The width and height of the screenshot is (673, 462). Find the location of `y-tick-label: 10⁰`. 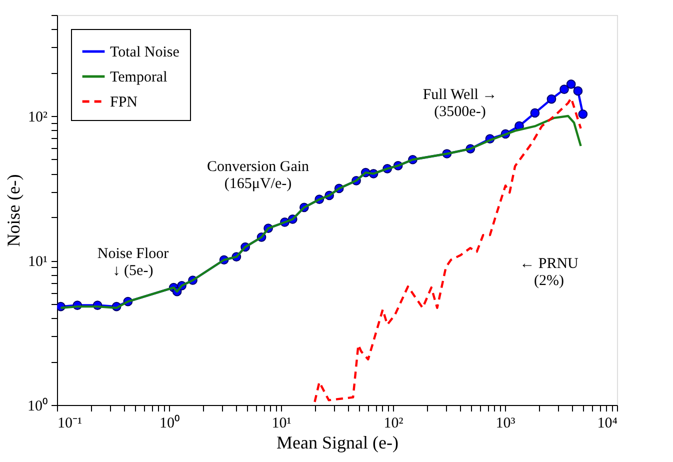

y-tick-label: 10⁰ is located at coordinates (38, 406).